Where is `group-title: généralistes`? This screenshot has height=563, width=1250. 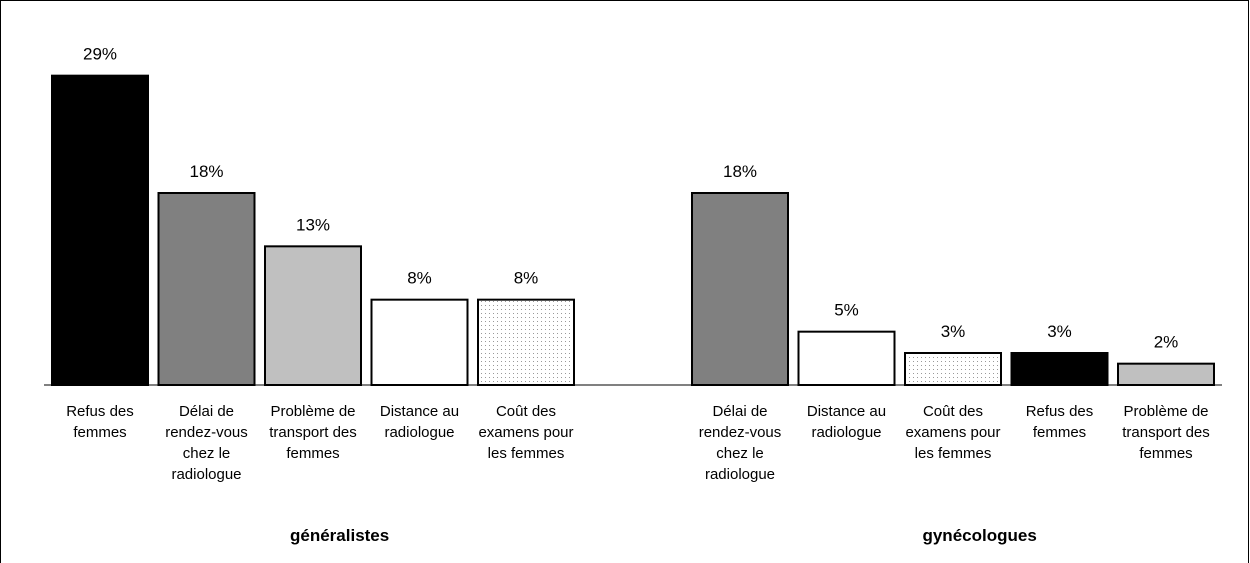
group-title: généralistes is located at coordinates (340, 535).